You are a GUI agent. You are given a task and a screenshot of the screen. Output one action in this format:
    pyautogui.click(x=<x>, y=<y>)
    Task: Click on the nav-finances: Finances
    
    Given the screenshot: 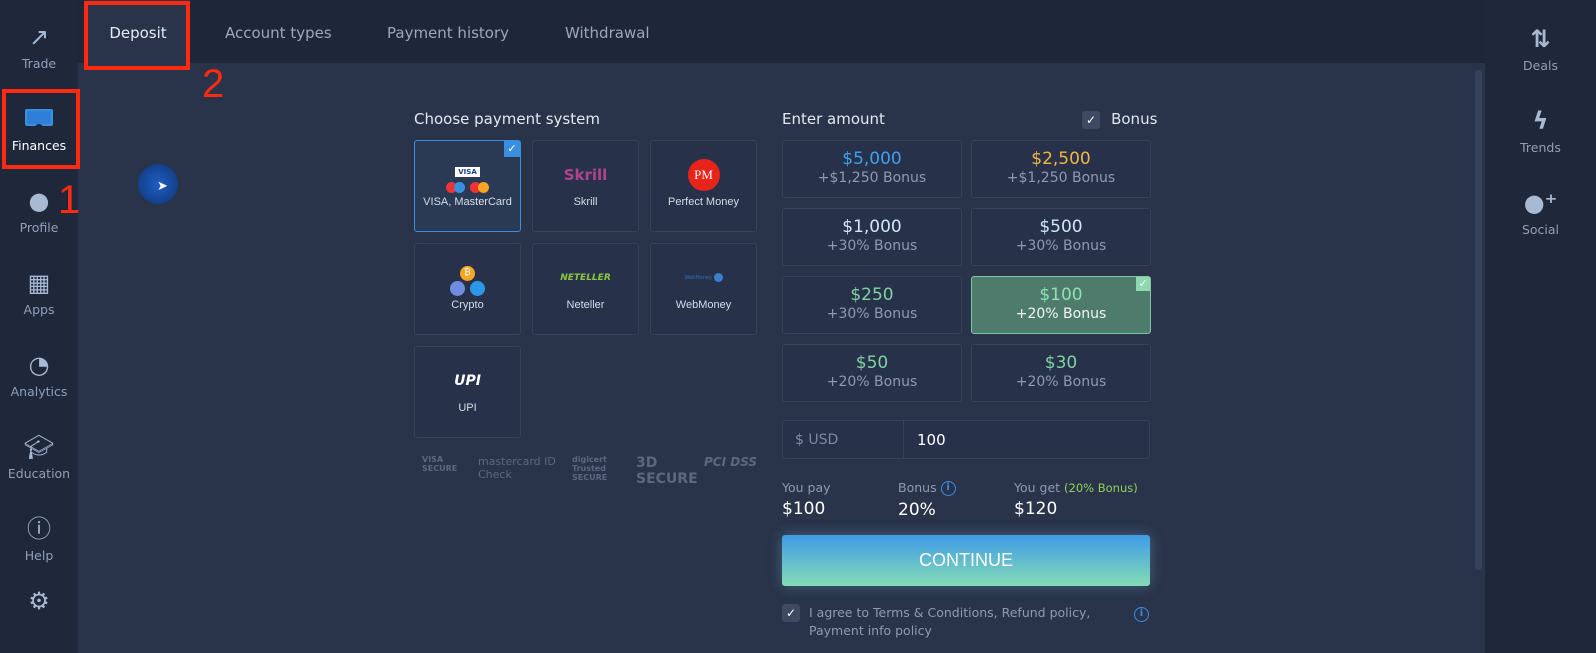 What is the action you would take?
    pyautogui.click(x=39, y=129)
    